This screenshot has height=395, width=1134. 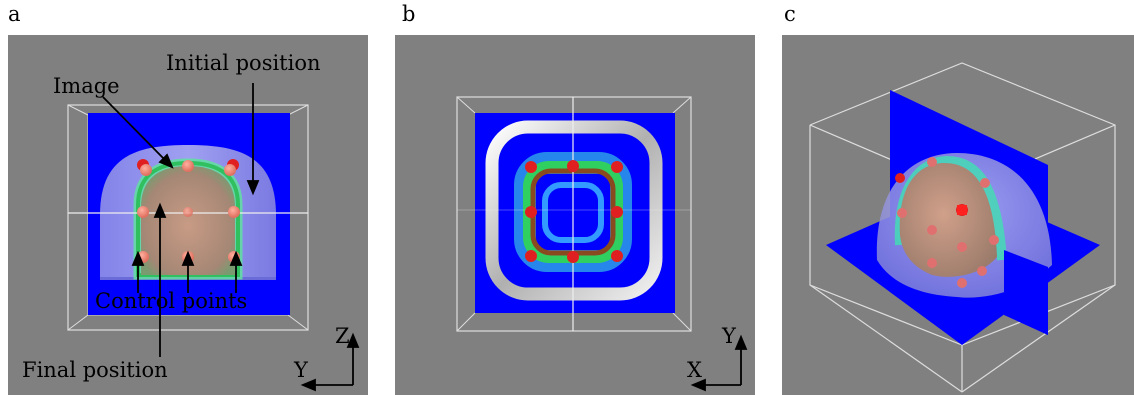 I want to click on final-shape-c, so click(x=948, y=220).